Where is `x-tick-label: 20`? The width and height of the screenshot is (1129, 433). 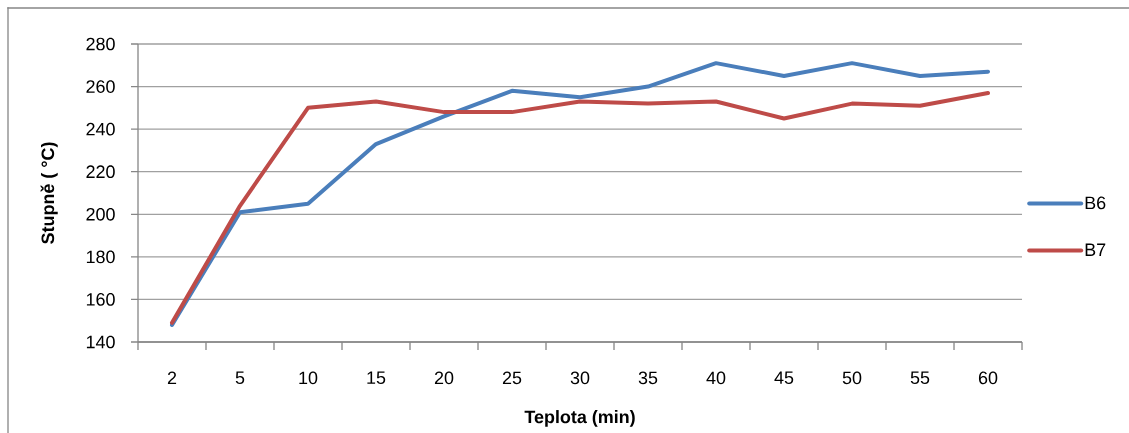
x-tick-label: 20 is located at coordinates (444, 378).